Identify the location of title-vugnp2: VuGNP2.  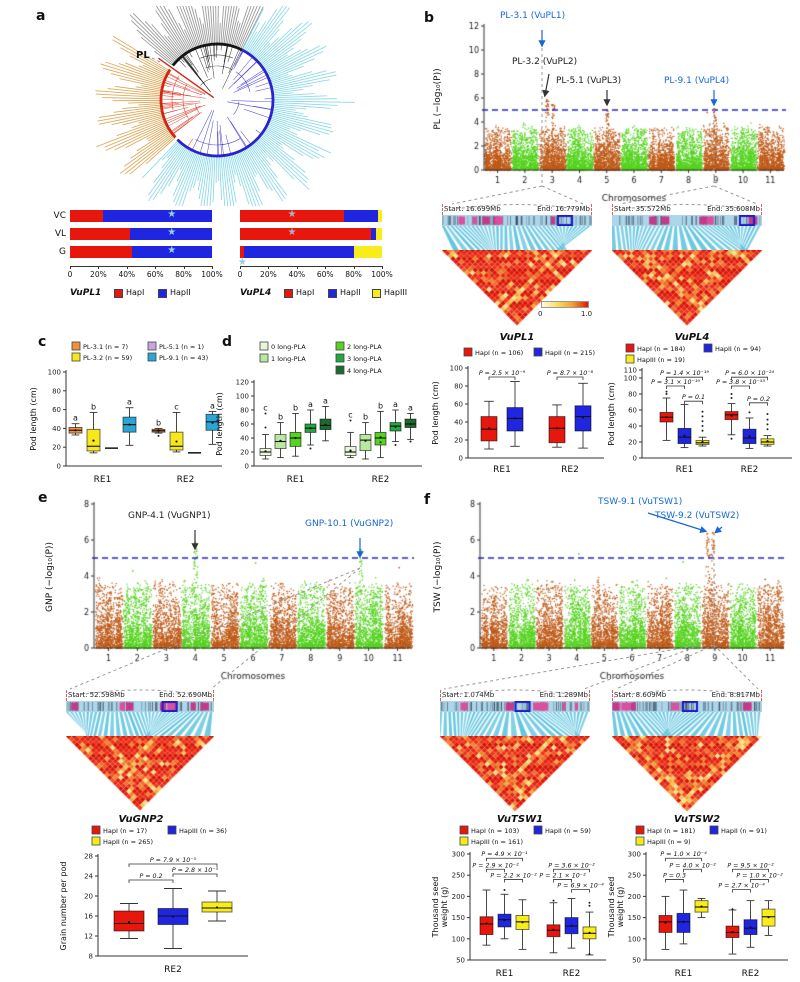
(141, 819).